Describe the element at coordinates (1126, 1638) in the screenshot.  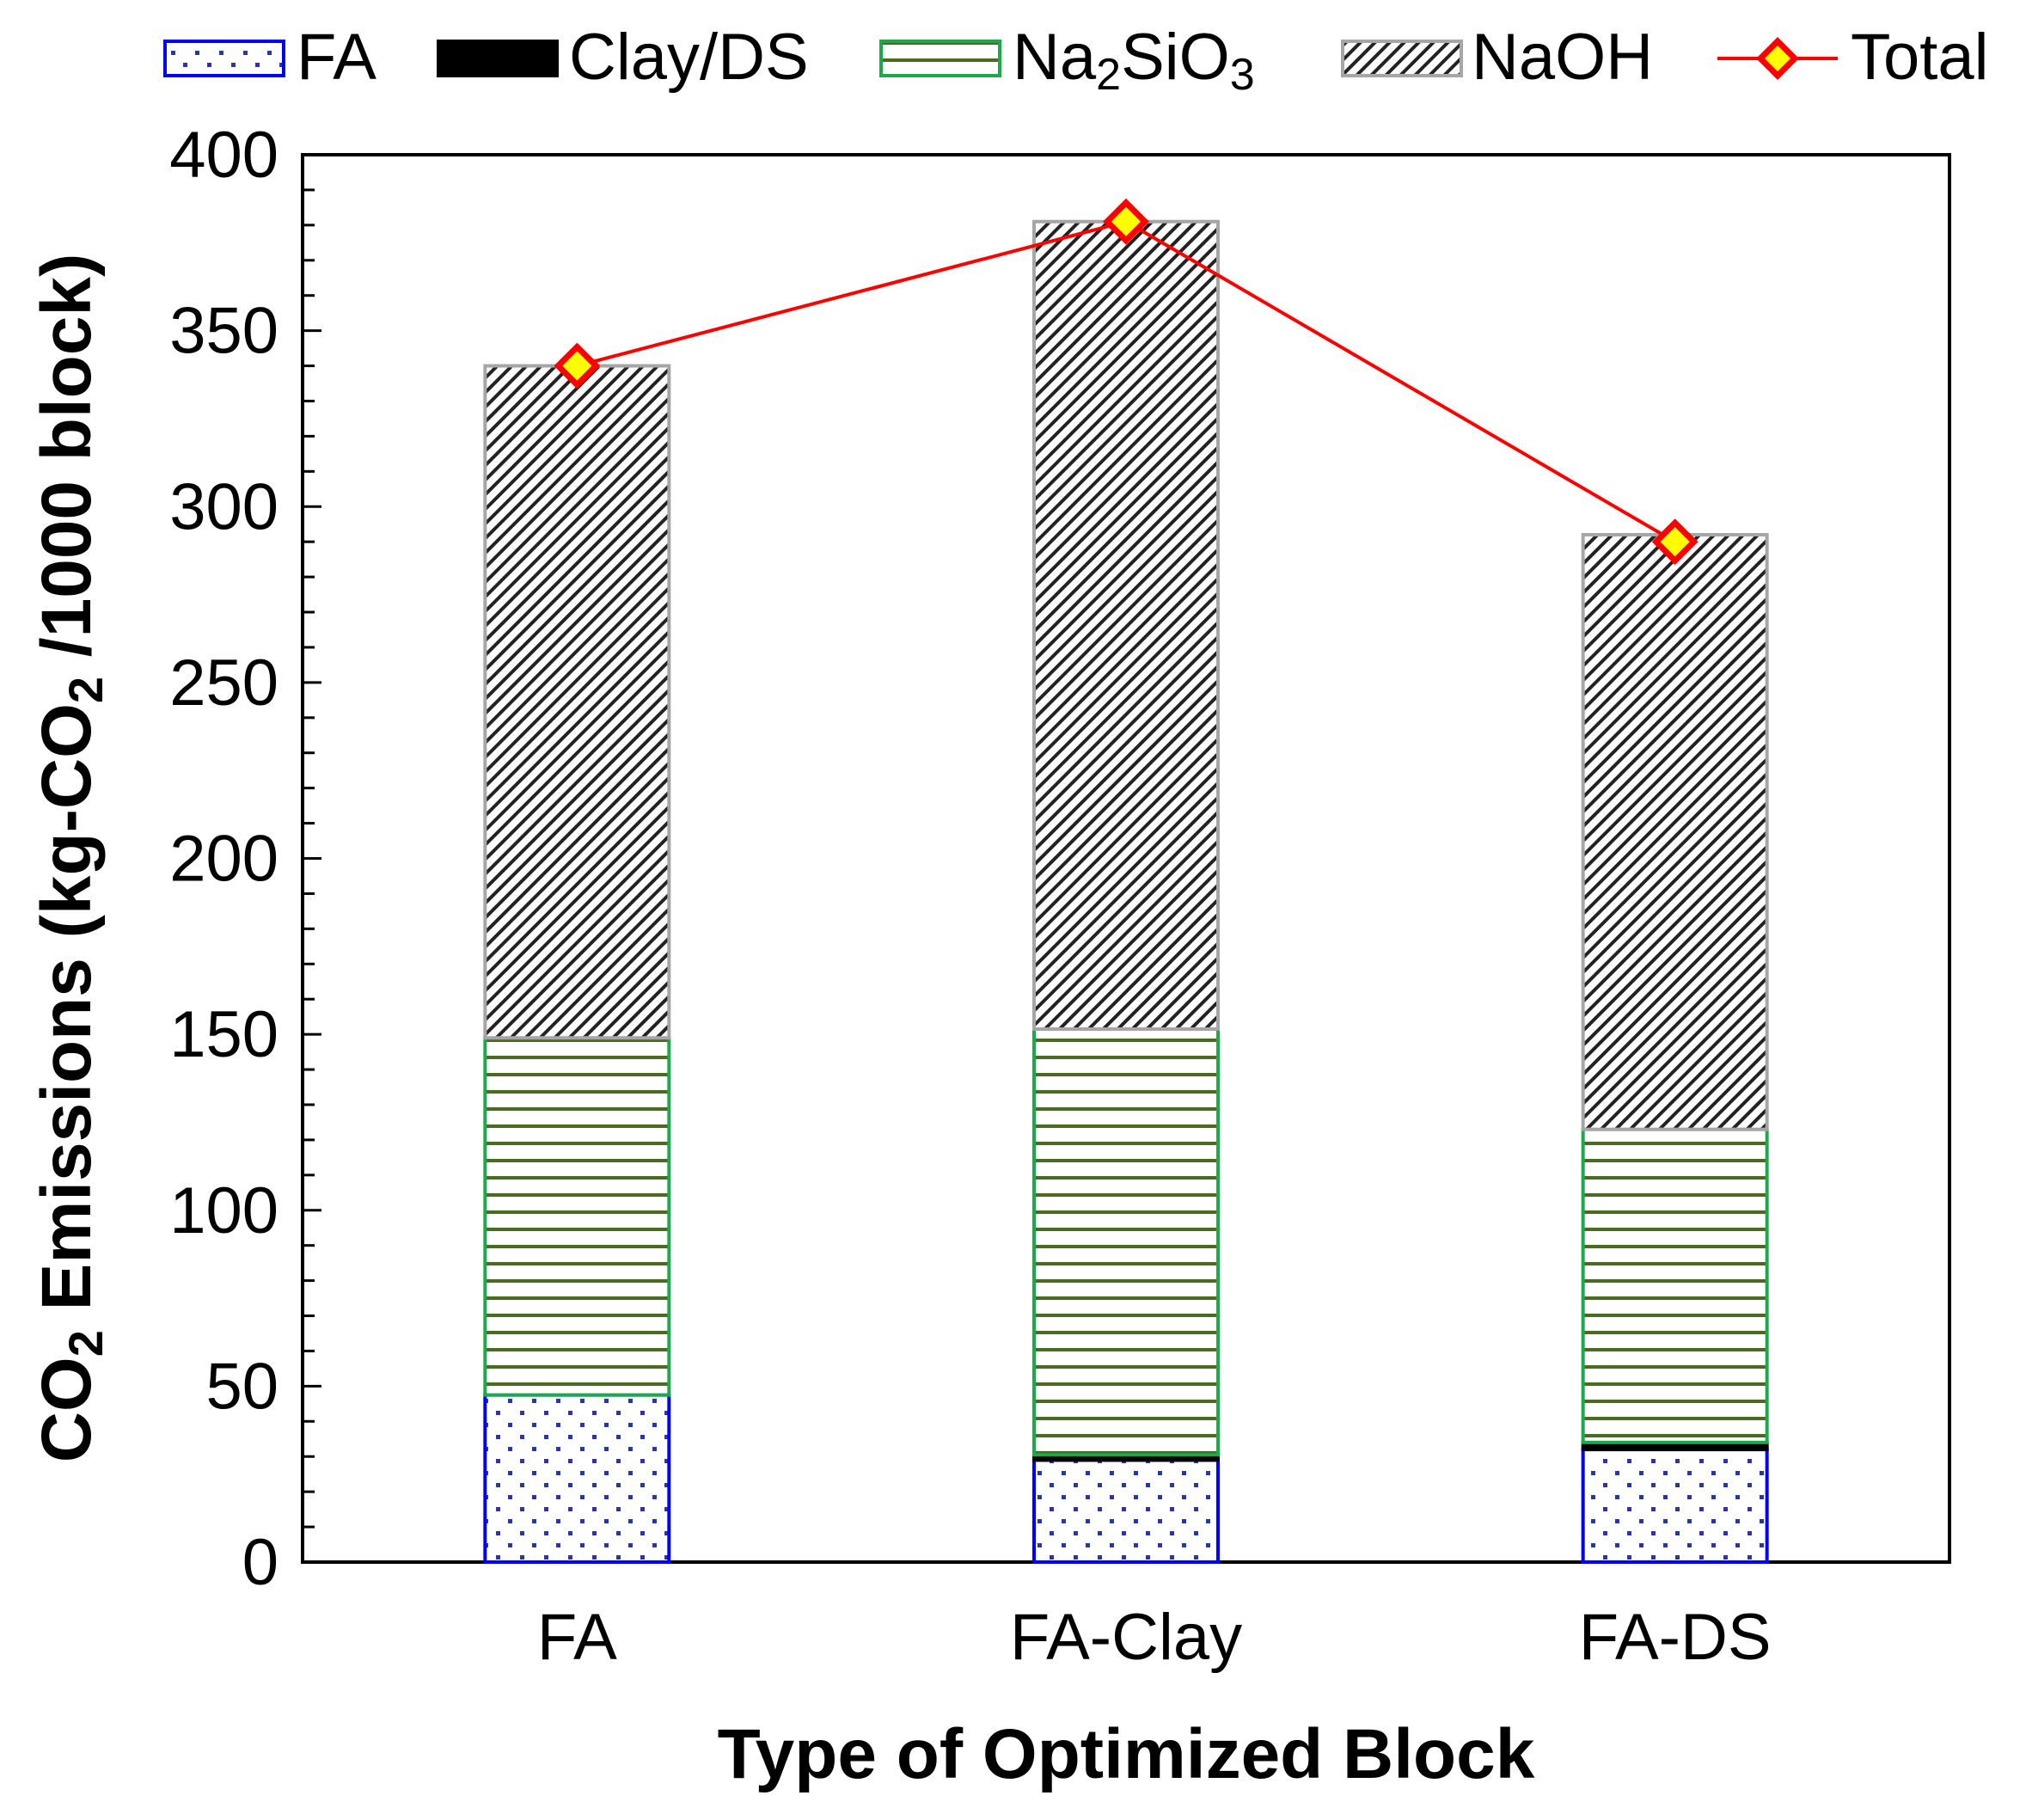
I see `x-tick-label: FA-Clay` at that location.